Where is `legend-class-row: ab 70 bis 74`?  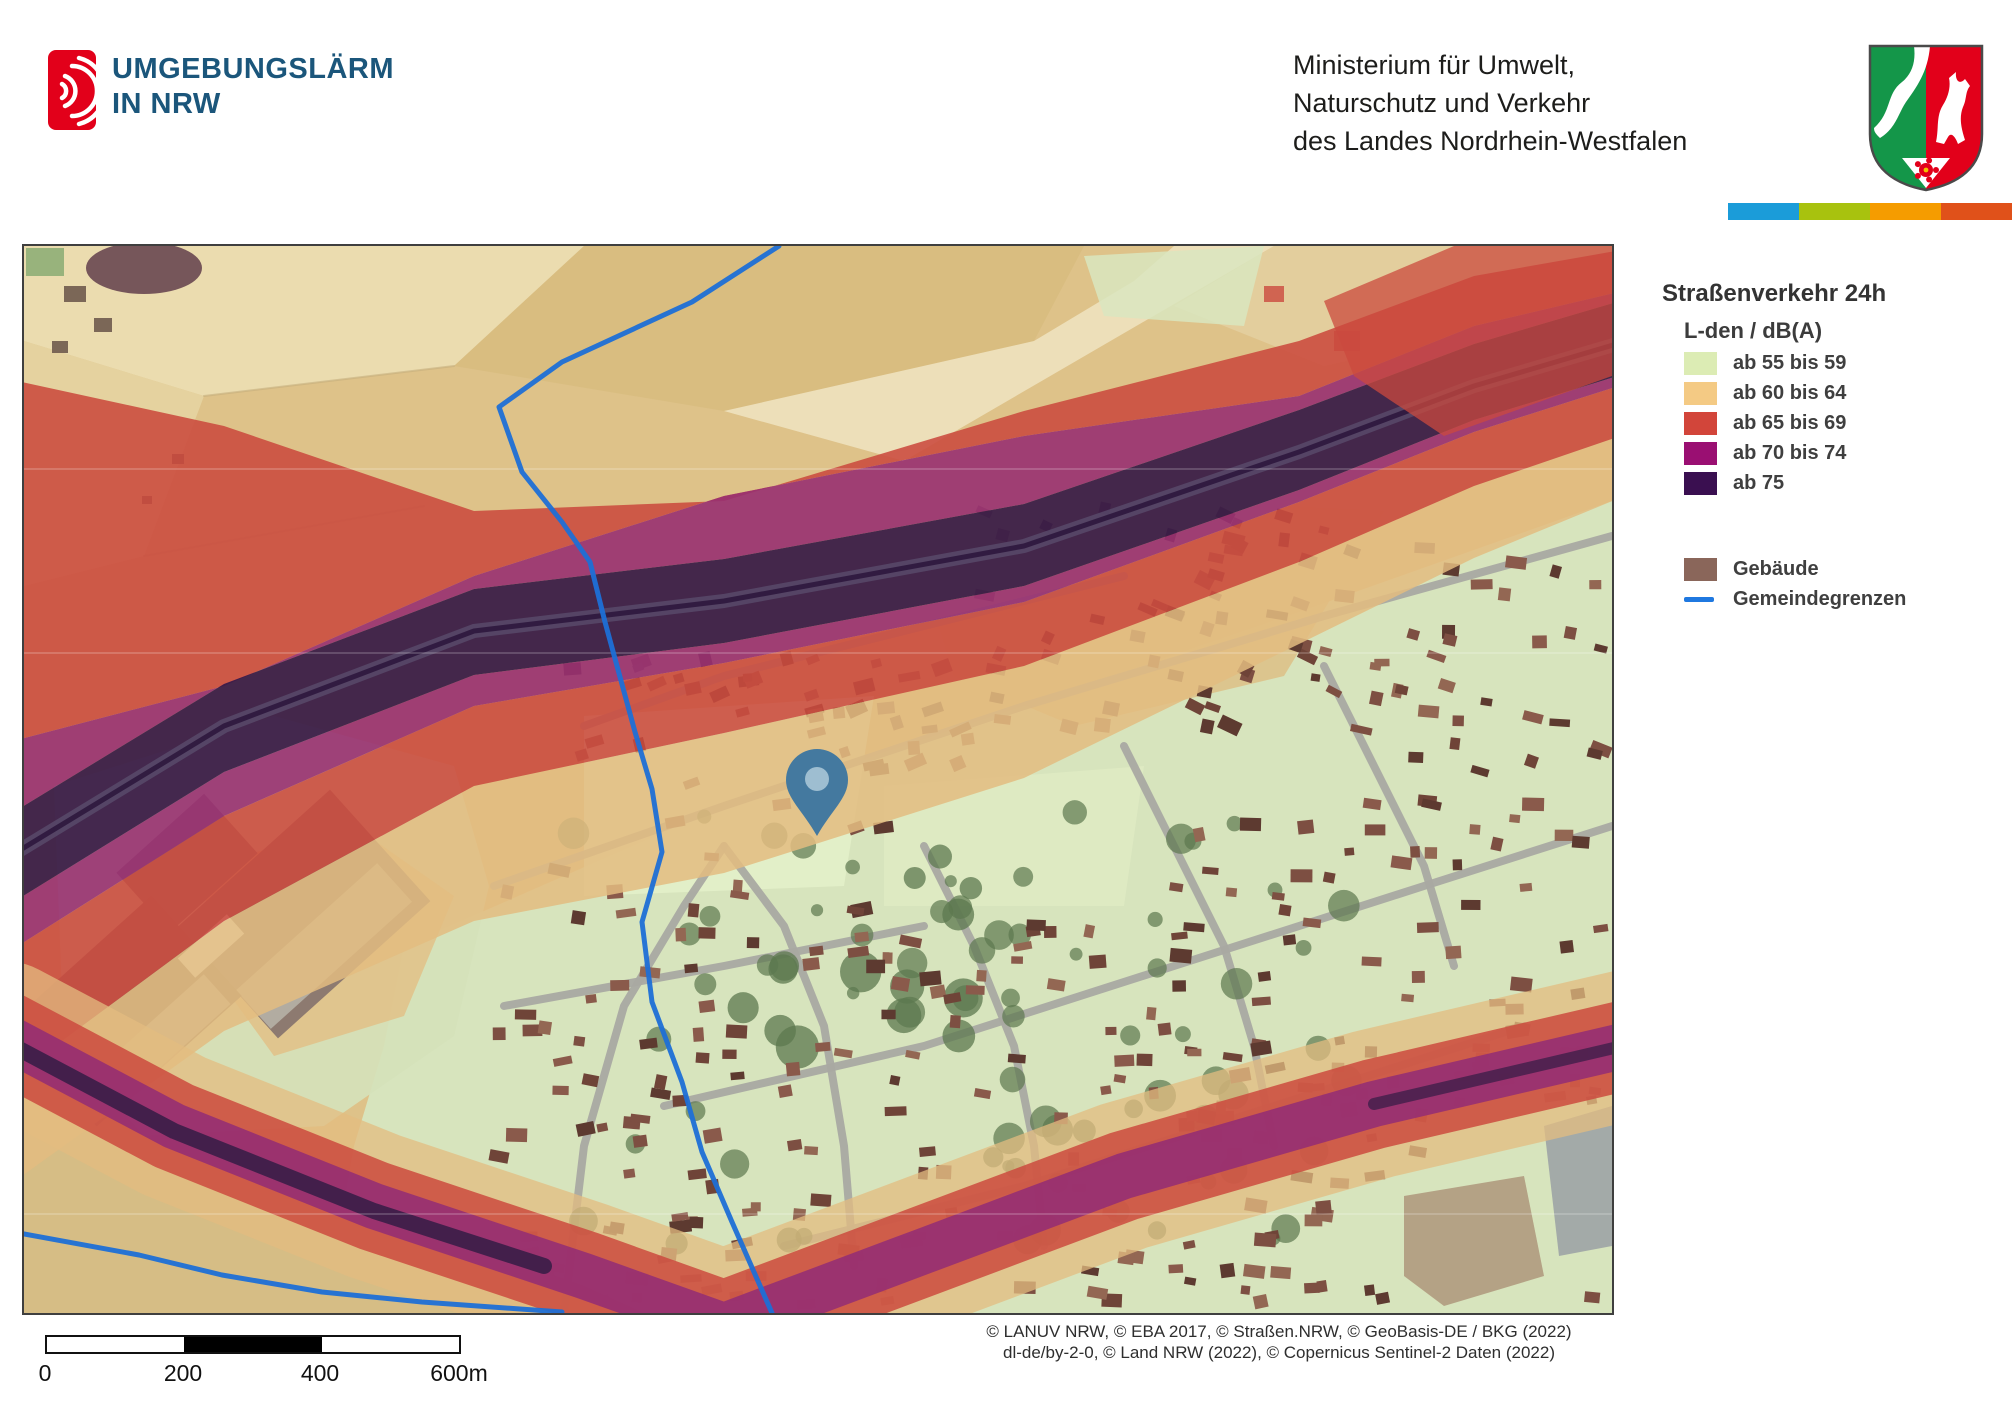 legend-class-row: ab 70 bis 74 is located at coordinates (1795, 453).